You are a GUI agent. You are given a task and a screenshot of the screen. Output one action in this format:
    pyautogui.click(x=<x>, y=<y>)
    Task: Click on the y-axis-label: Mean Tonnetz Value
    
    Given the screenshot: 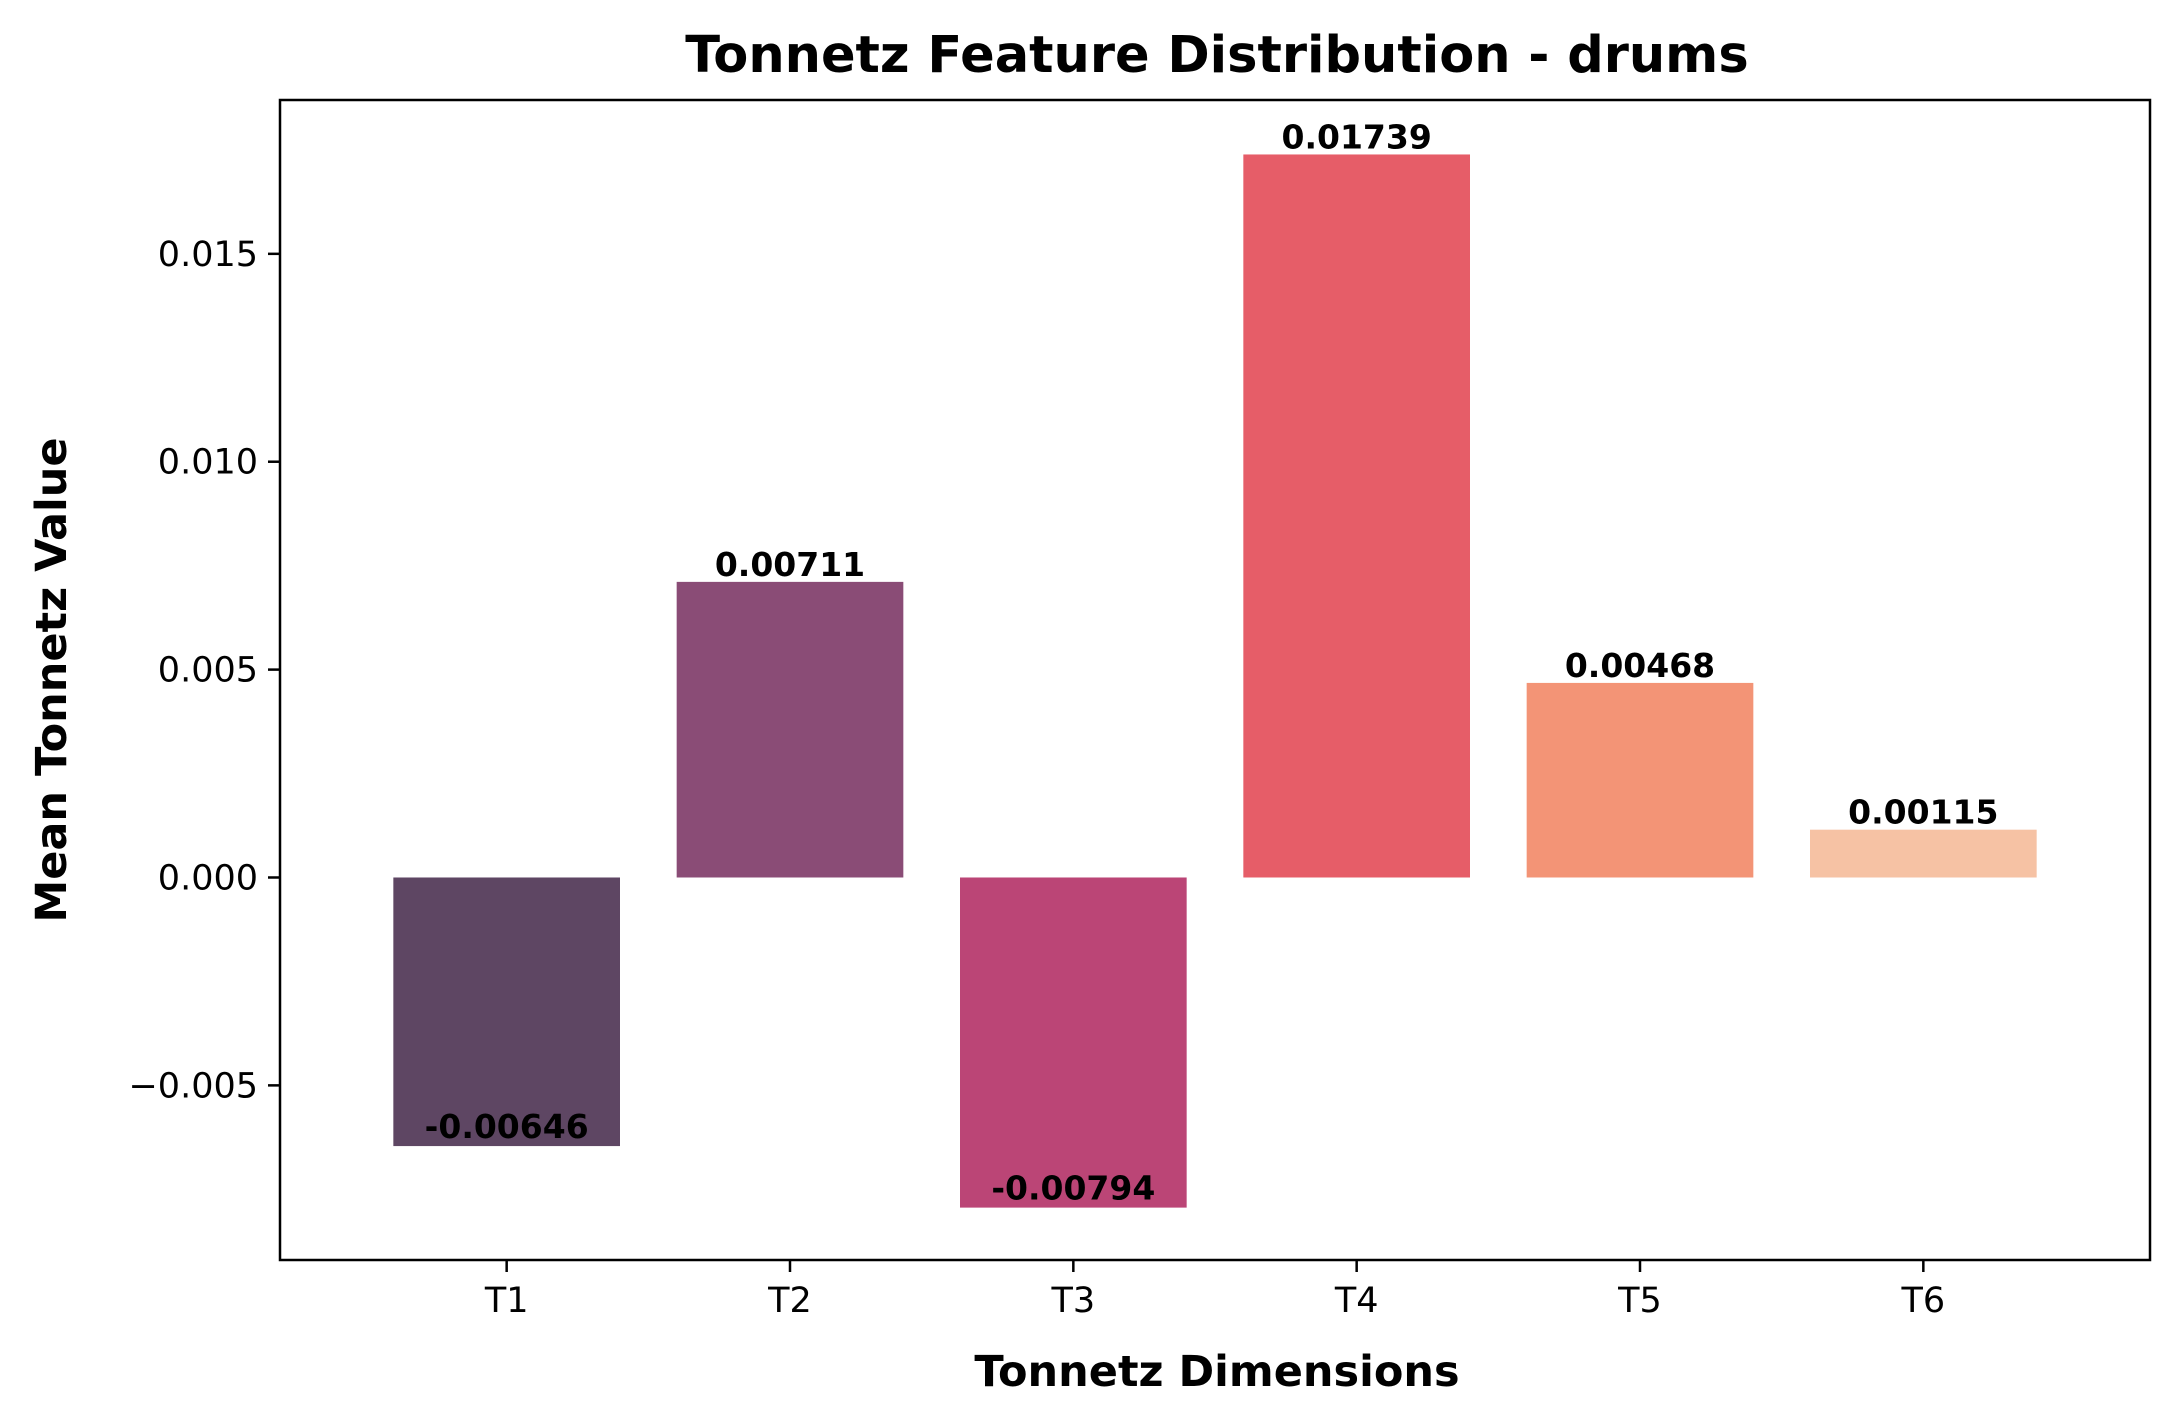 What is the action you would take?
    pyautogui.click(x=52, y=679)
    